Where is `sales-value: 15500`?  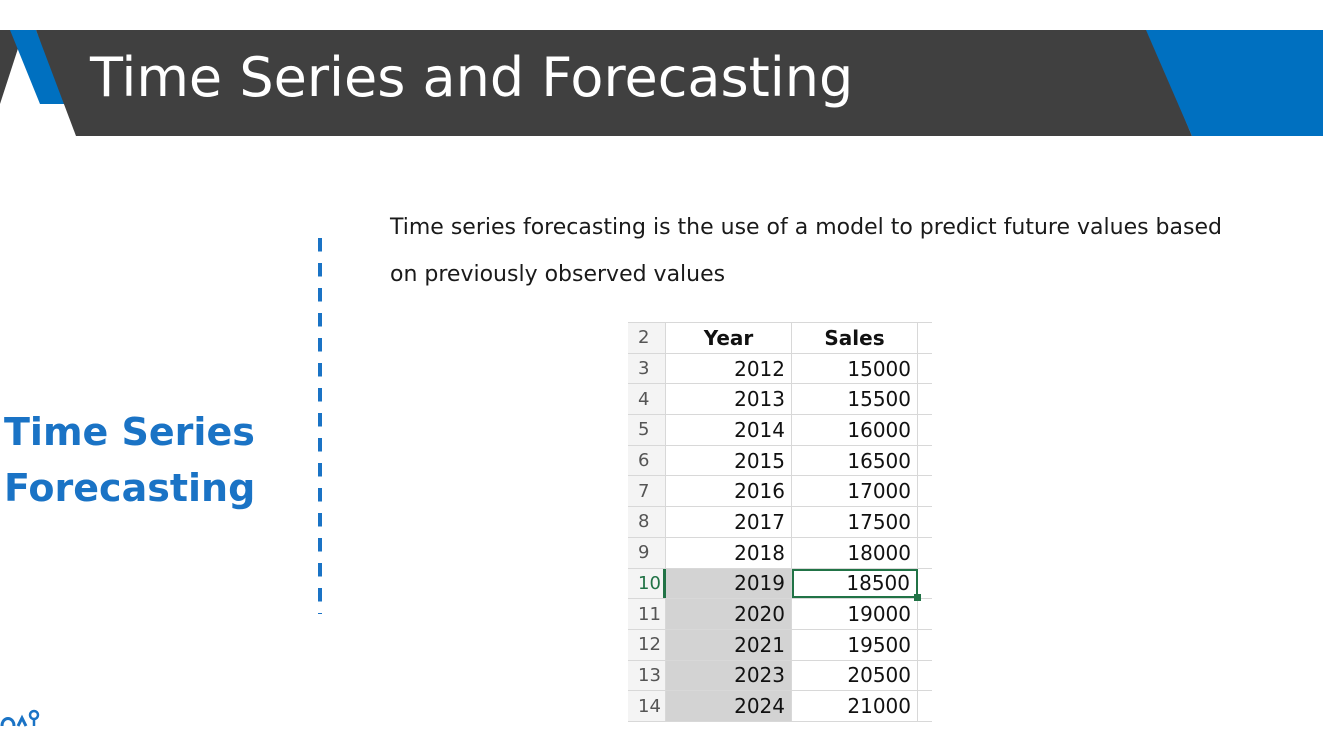 sales-value: 15500 is located at coordinates (879, 399).